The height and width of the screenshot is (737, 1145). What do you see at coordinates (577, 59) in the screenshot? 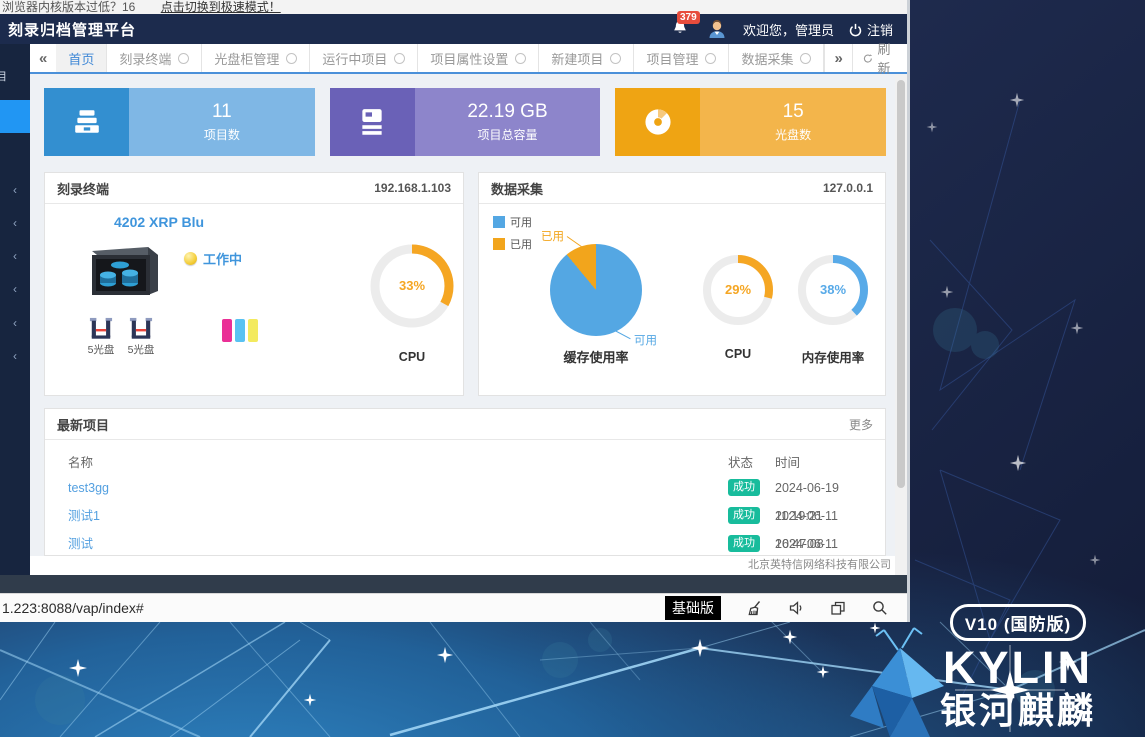
I see `tab-label: 新建项目` at bounding box center [577, 59].